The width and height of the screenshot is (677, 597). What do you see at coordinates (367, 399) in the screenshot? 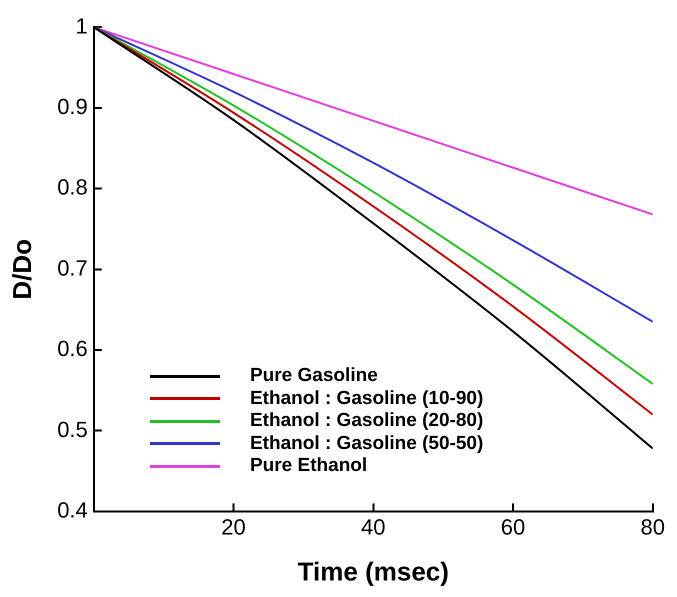
I see `legend-label: Ethanol : Gasoline (10-90)` at bounding box center [367, 399].